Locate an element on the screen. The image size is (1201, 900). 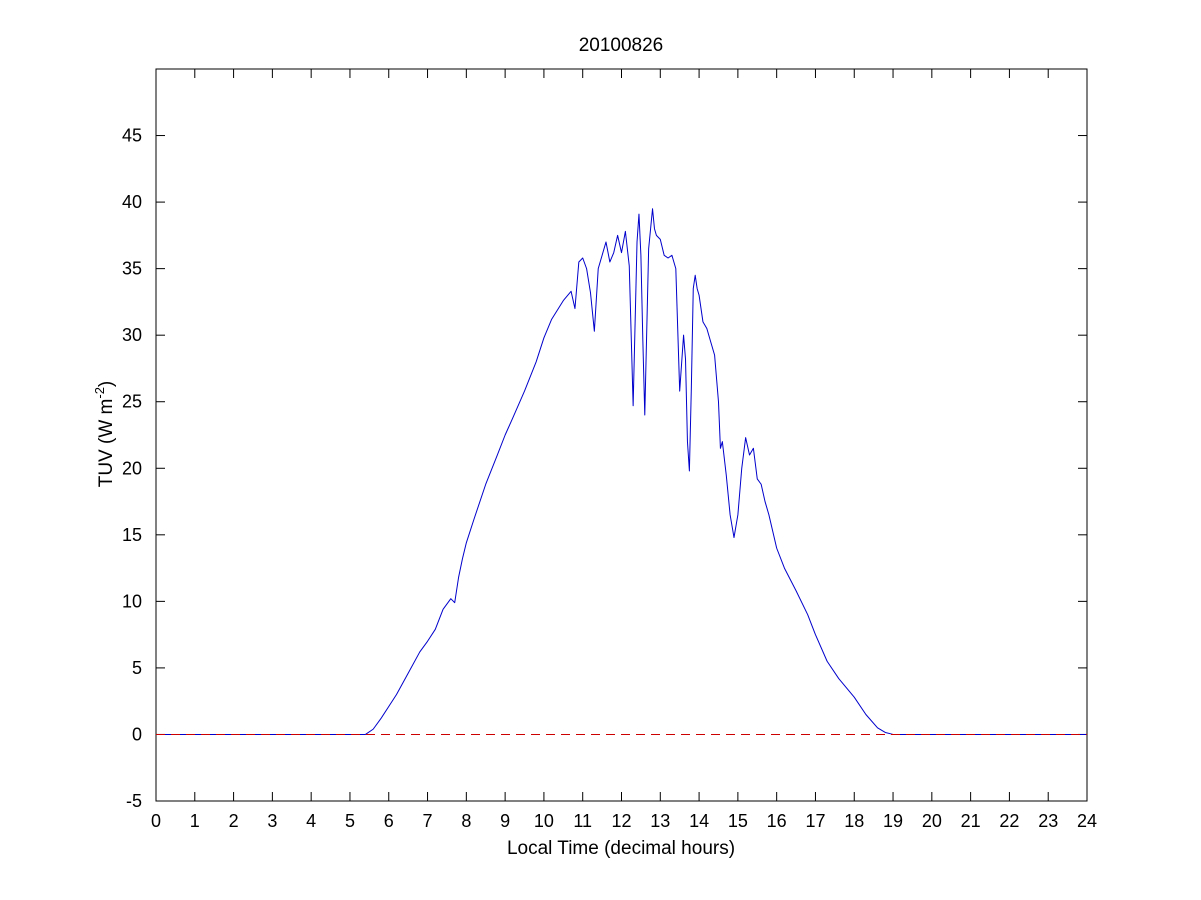
y-axis-title: TUV (W m-2) is located at coordinates (104, 434).